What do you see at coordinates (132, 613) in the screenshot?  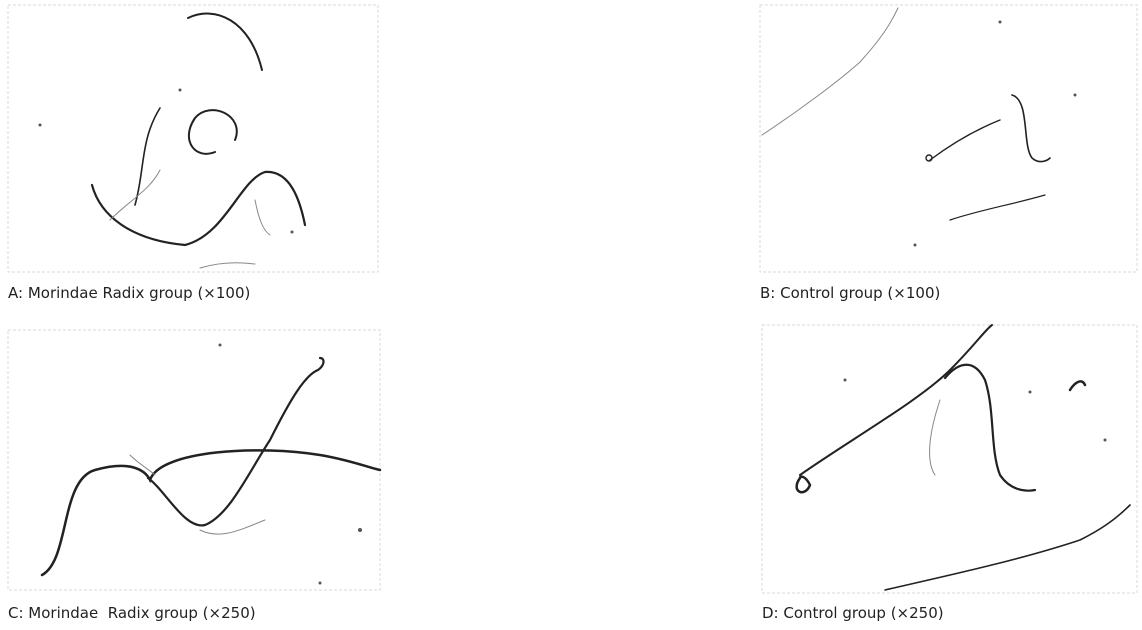 I see `caption: C: Morindae Radix group (×250)` at bounding box center [132, 613].